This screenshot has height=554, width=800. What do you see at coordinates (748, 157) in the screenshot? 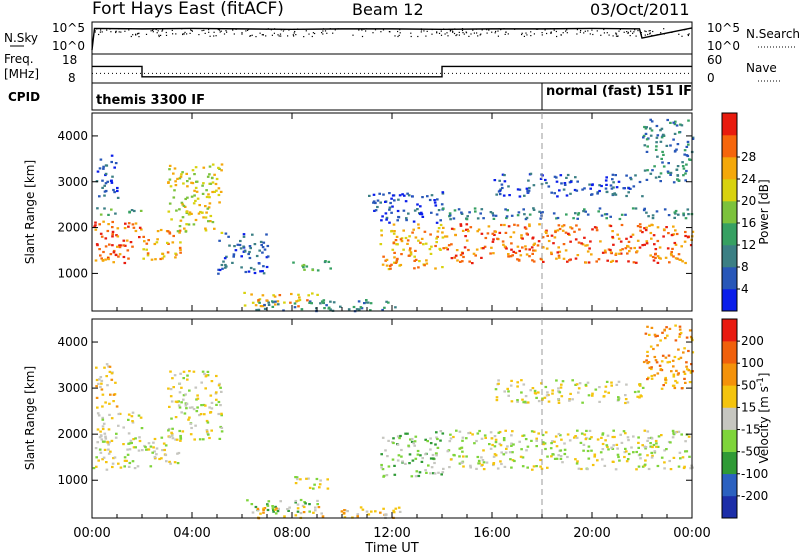
I see `colorbar-tick-label: 28` at bounding box center [748, 157].